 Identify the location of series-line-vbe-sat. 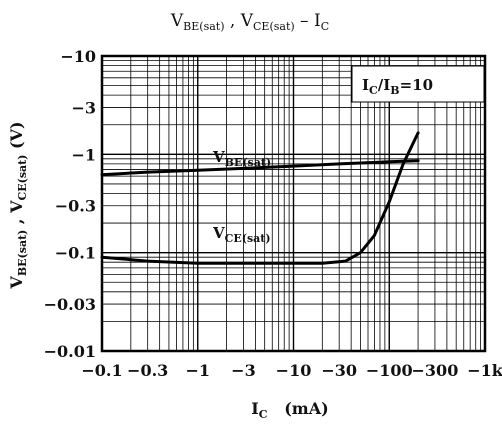
(260, 168).